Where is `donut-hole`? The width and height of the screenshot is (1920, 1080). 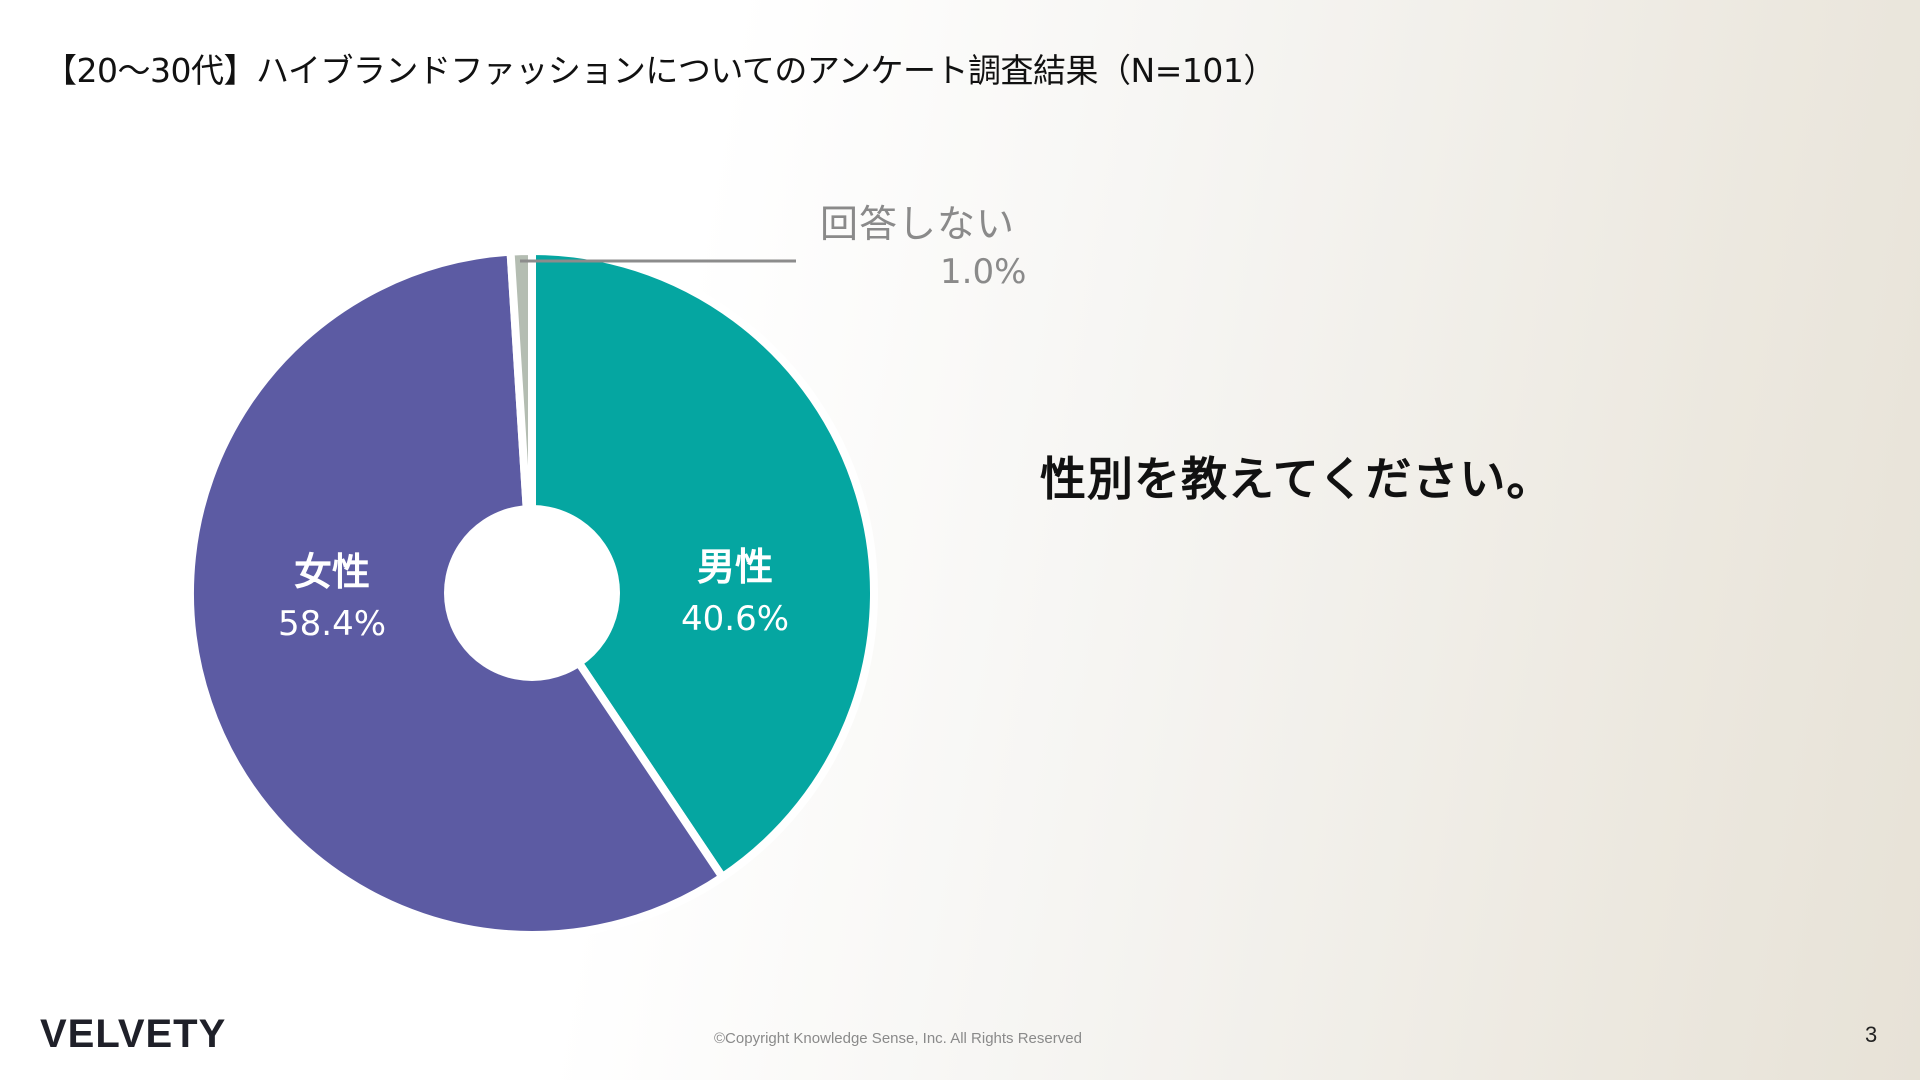 donut-hole is located at coordinates (532, 593).